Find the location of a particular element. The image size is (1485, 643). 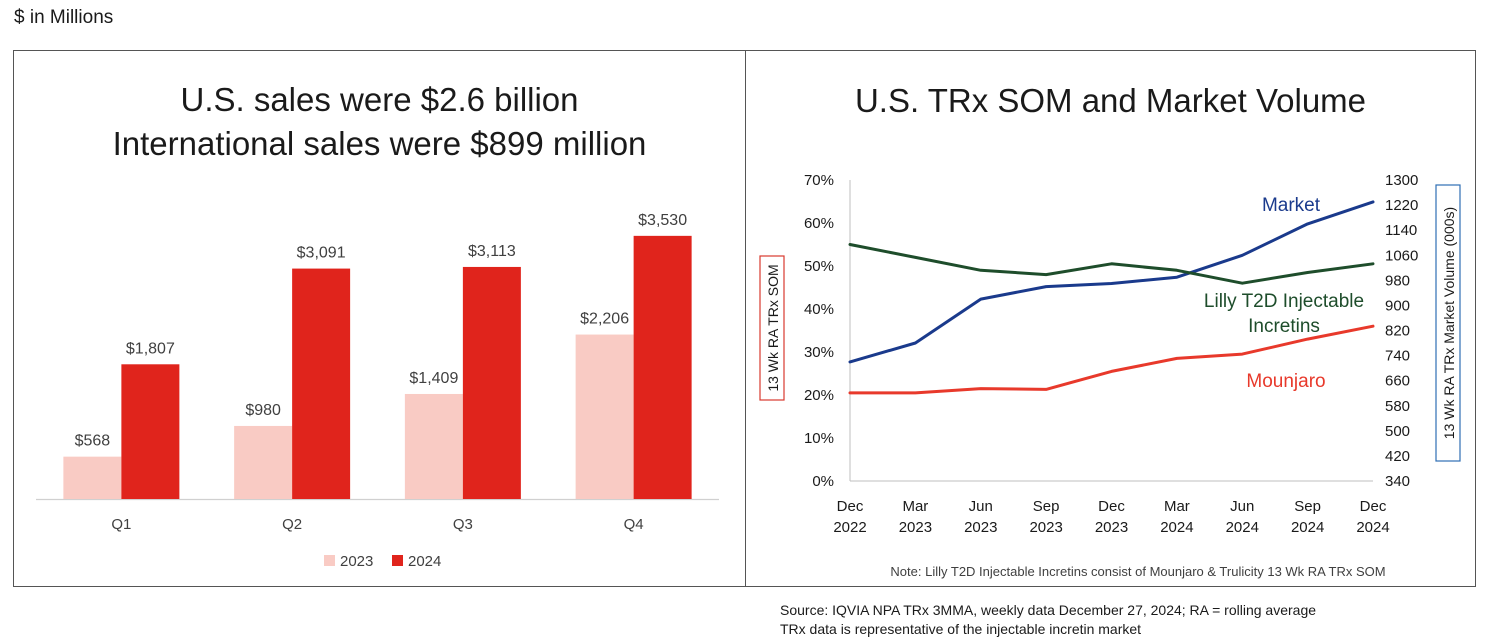

sales-title-line2: International sales were $899 million is located at coordinates (379, 143).